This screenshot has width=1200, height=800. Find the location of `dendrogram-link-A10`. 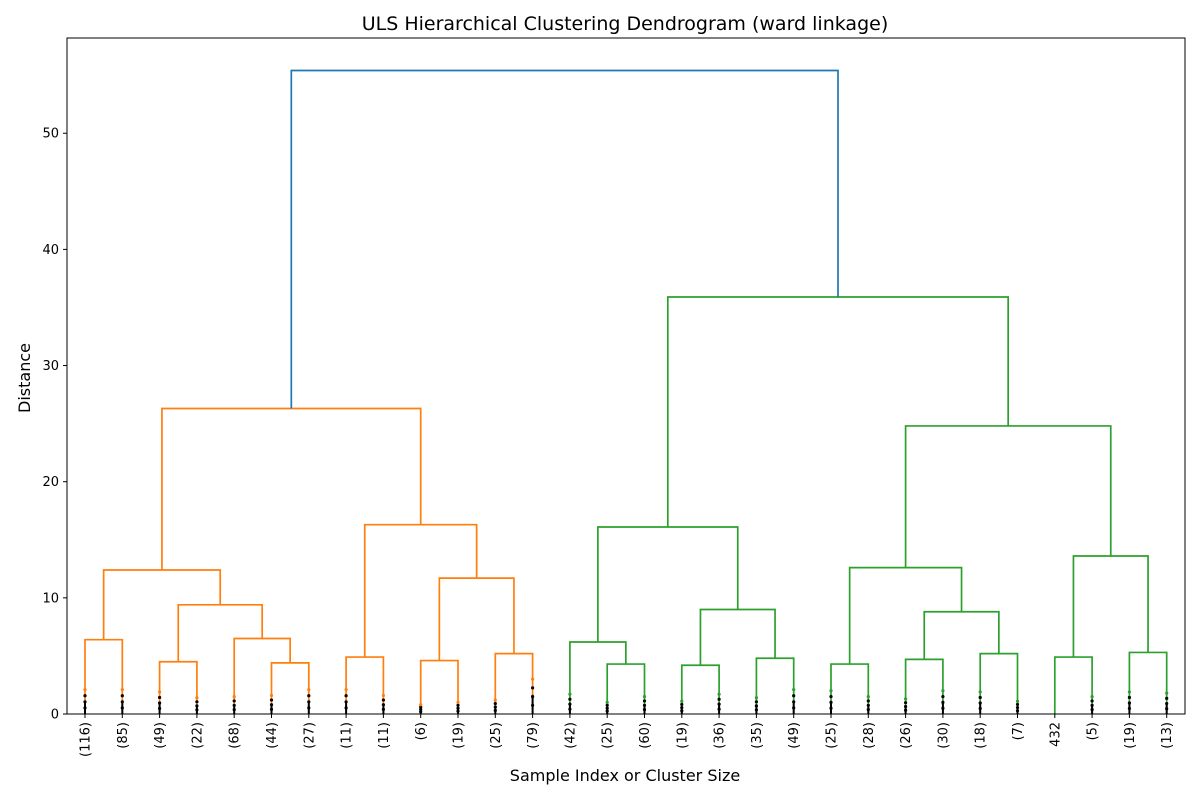

dendrogram-link-A10 is located at coordinates (476, 619).